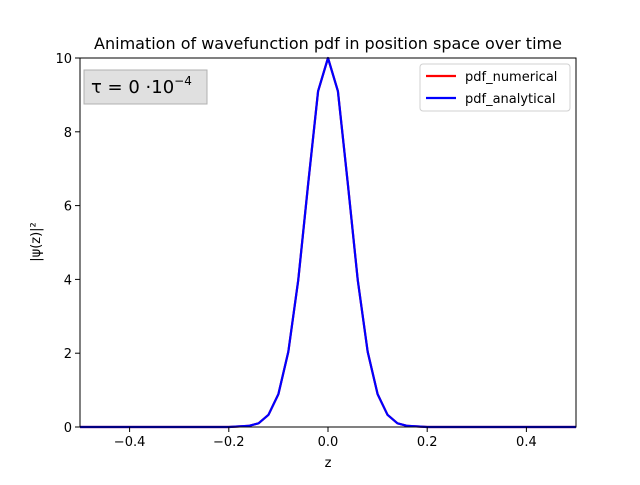  I want to click on annotation-text: τ = 0 ·10−4, so click(141, 86).